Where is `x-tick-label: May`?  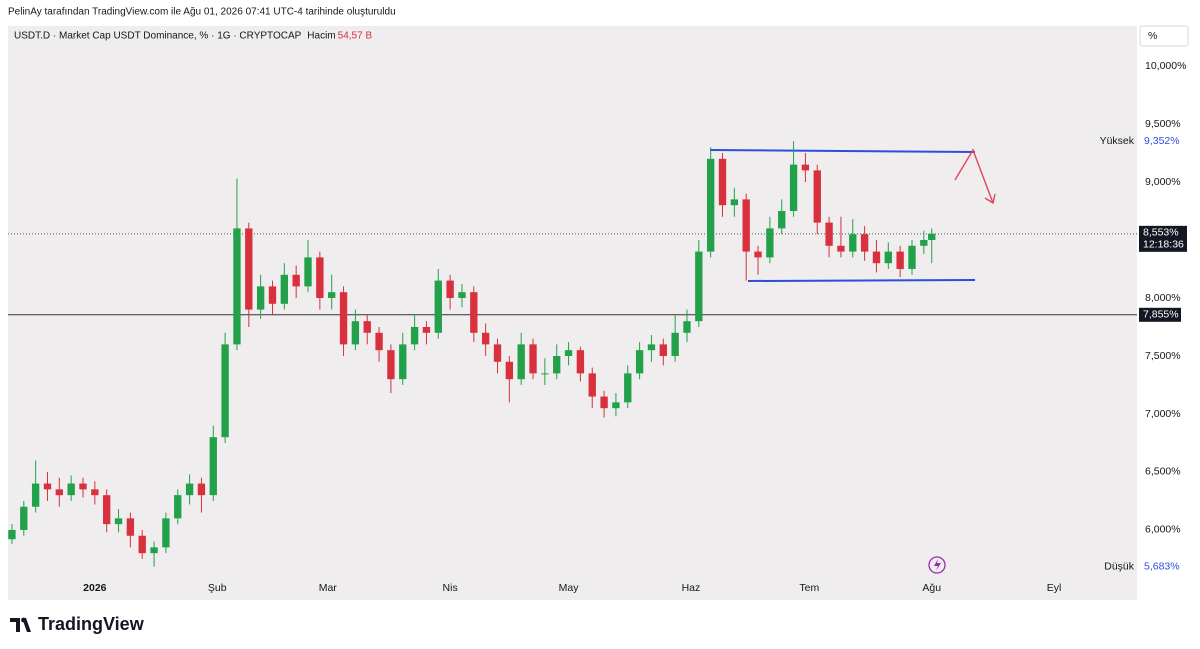
x-tick-label: May is located at coordinates (569, 588).